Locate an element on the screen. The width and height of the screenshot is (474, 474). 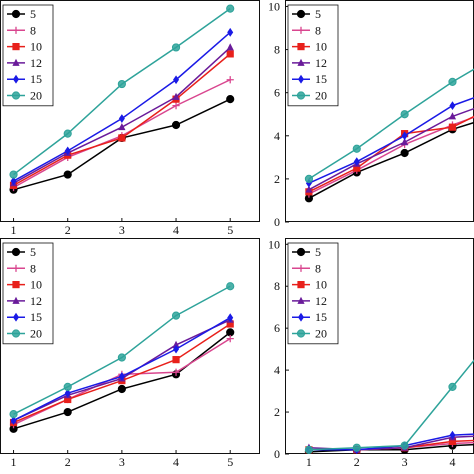
y-tick-label: 6 is located at coordinates (277, 328).